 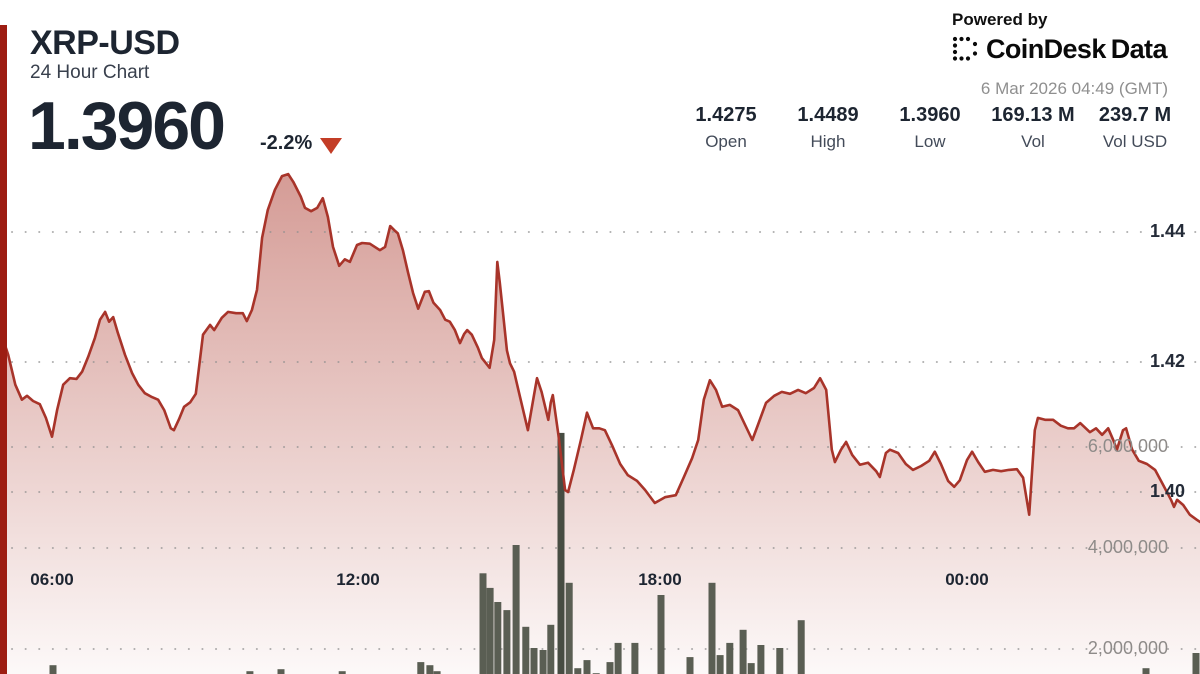 I want to click on y-tick-volume-4000000: 4,000,000, so click(x=1127, y=547).